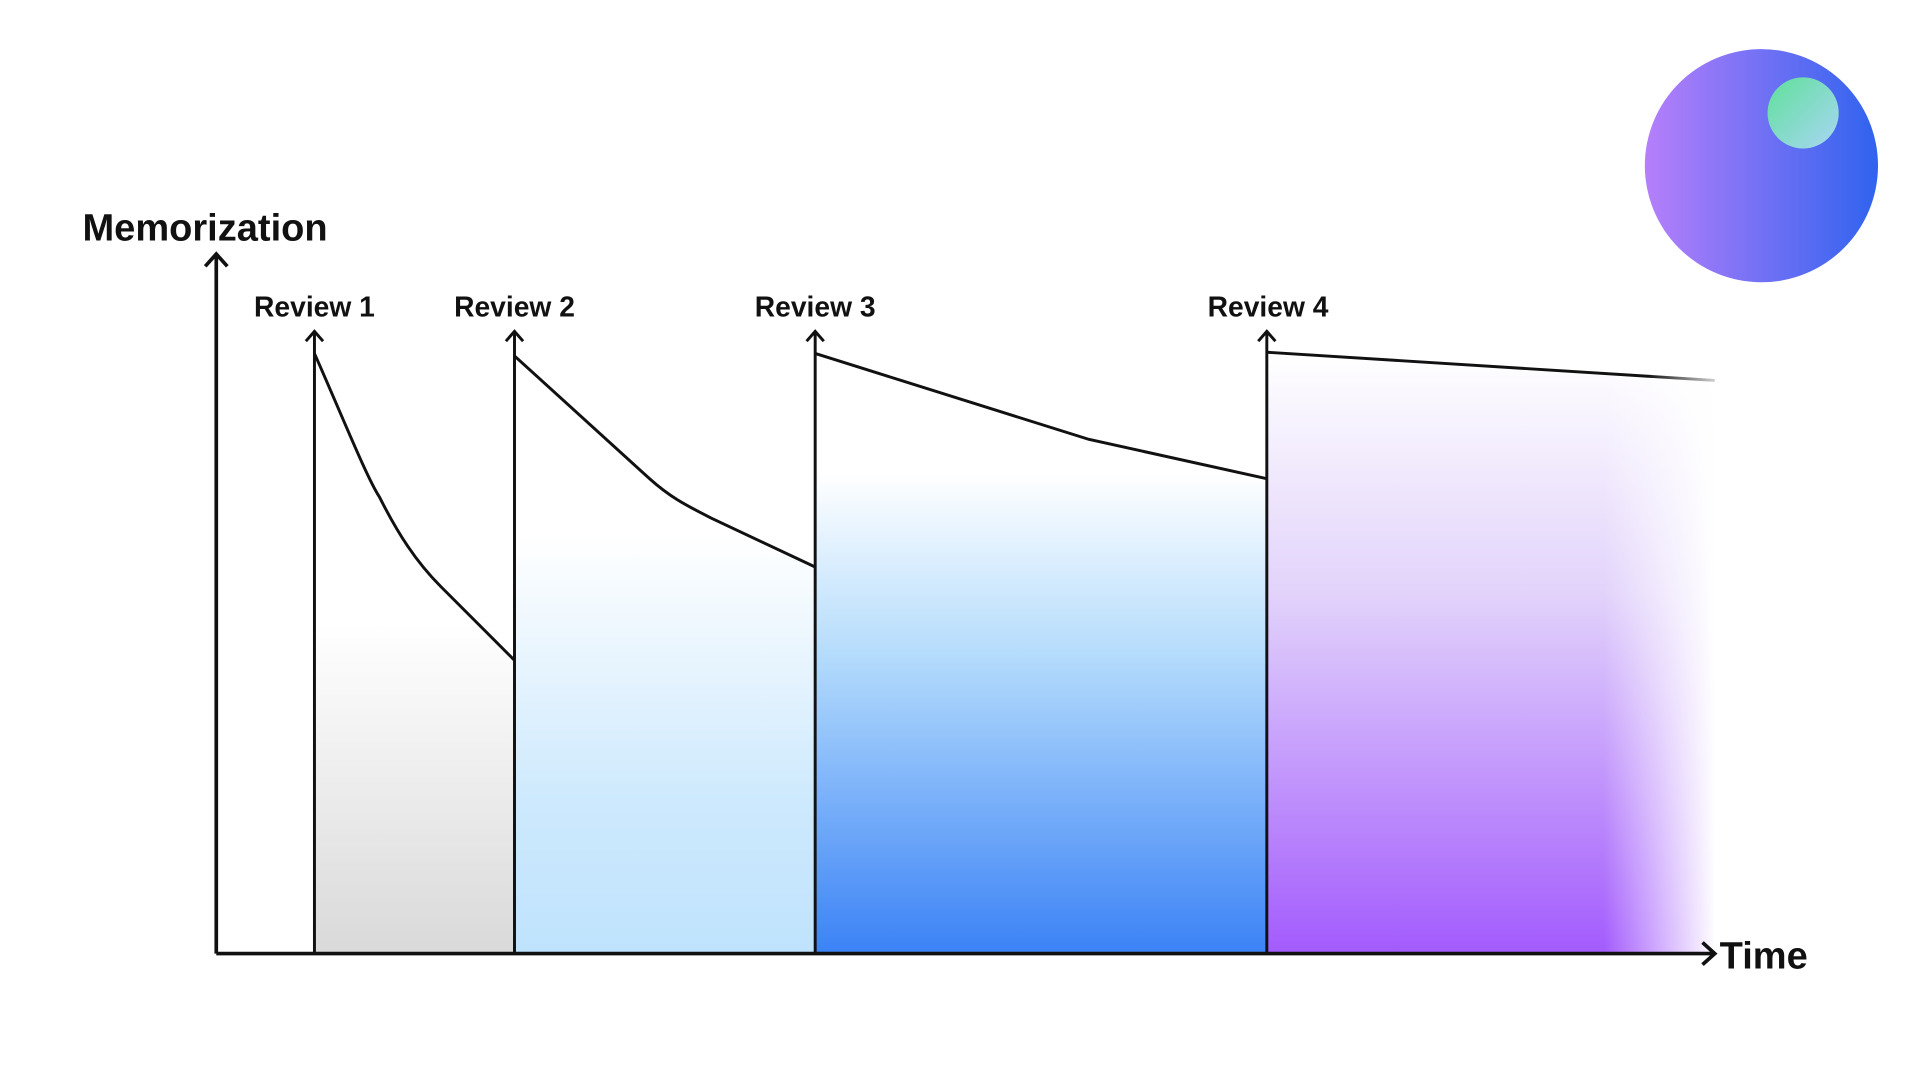 Image resolution: width=1920 pixels, height=1080 pixels. What do you see at coordinates (514, 307) in the screenshot?
I see `review-label: Review 2` at bounding box center [514, 307].